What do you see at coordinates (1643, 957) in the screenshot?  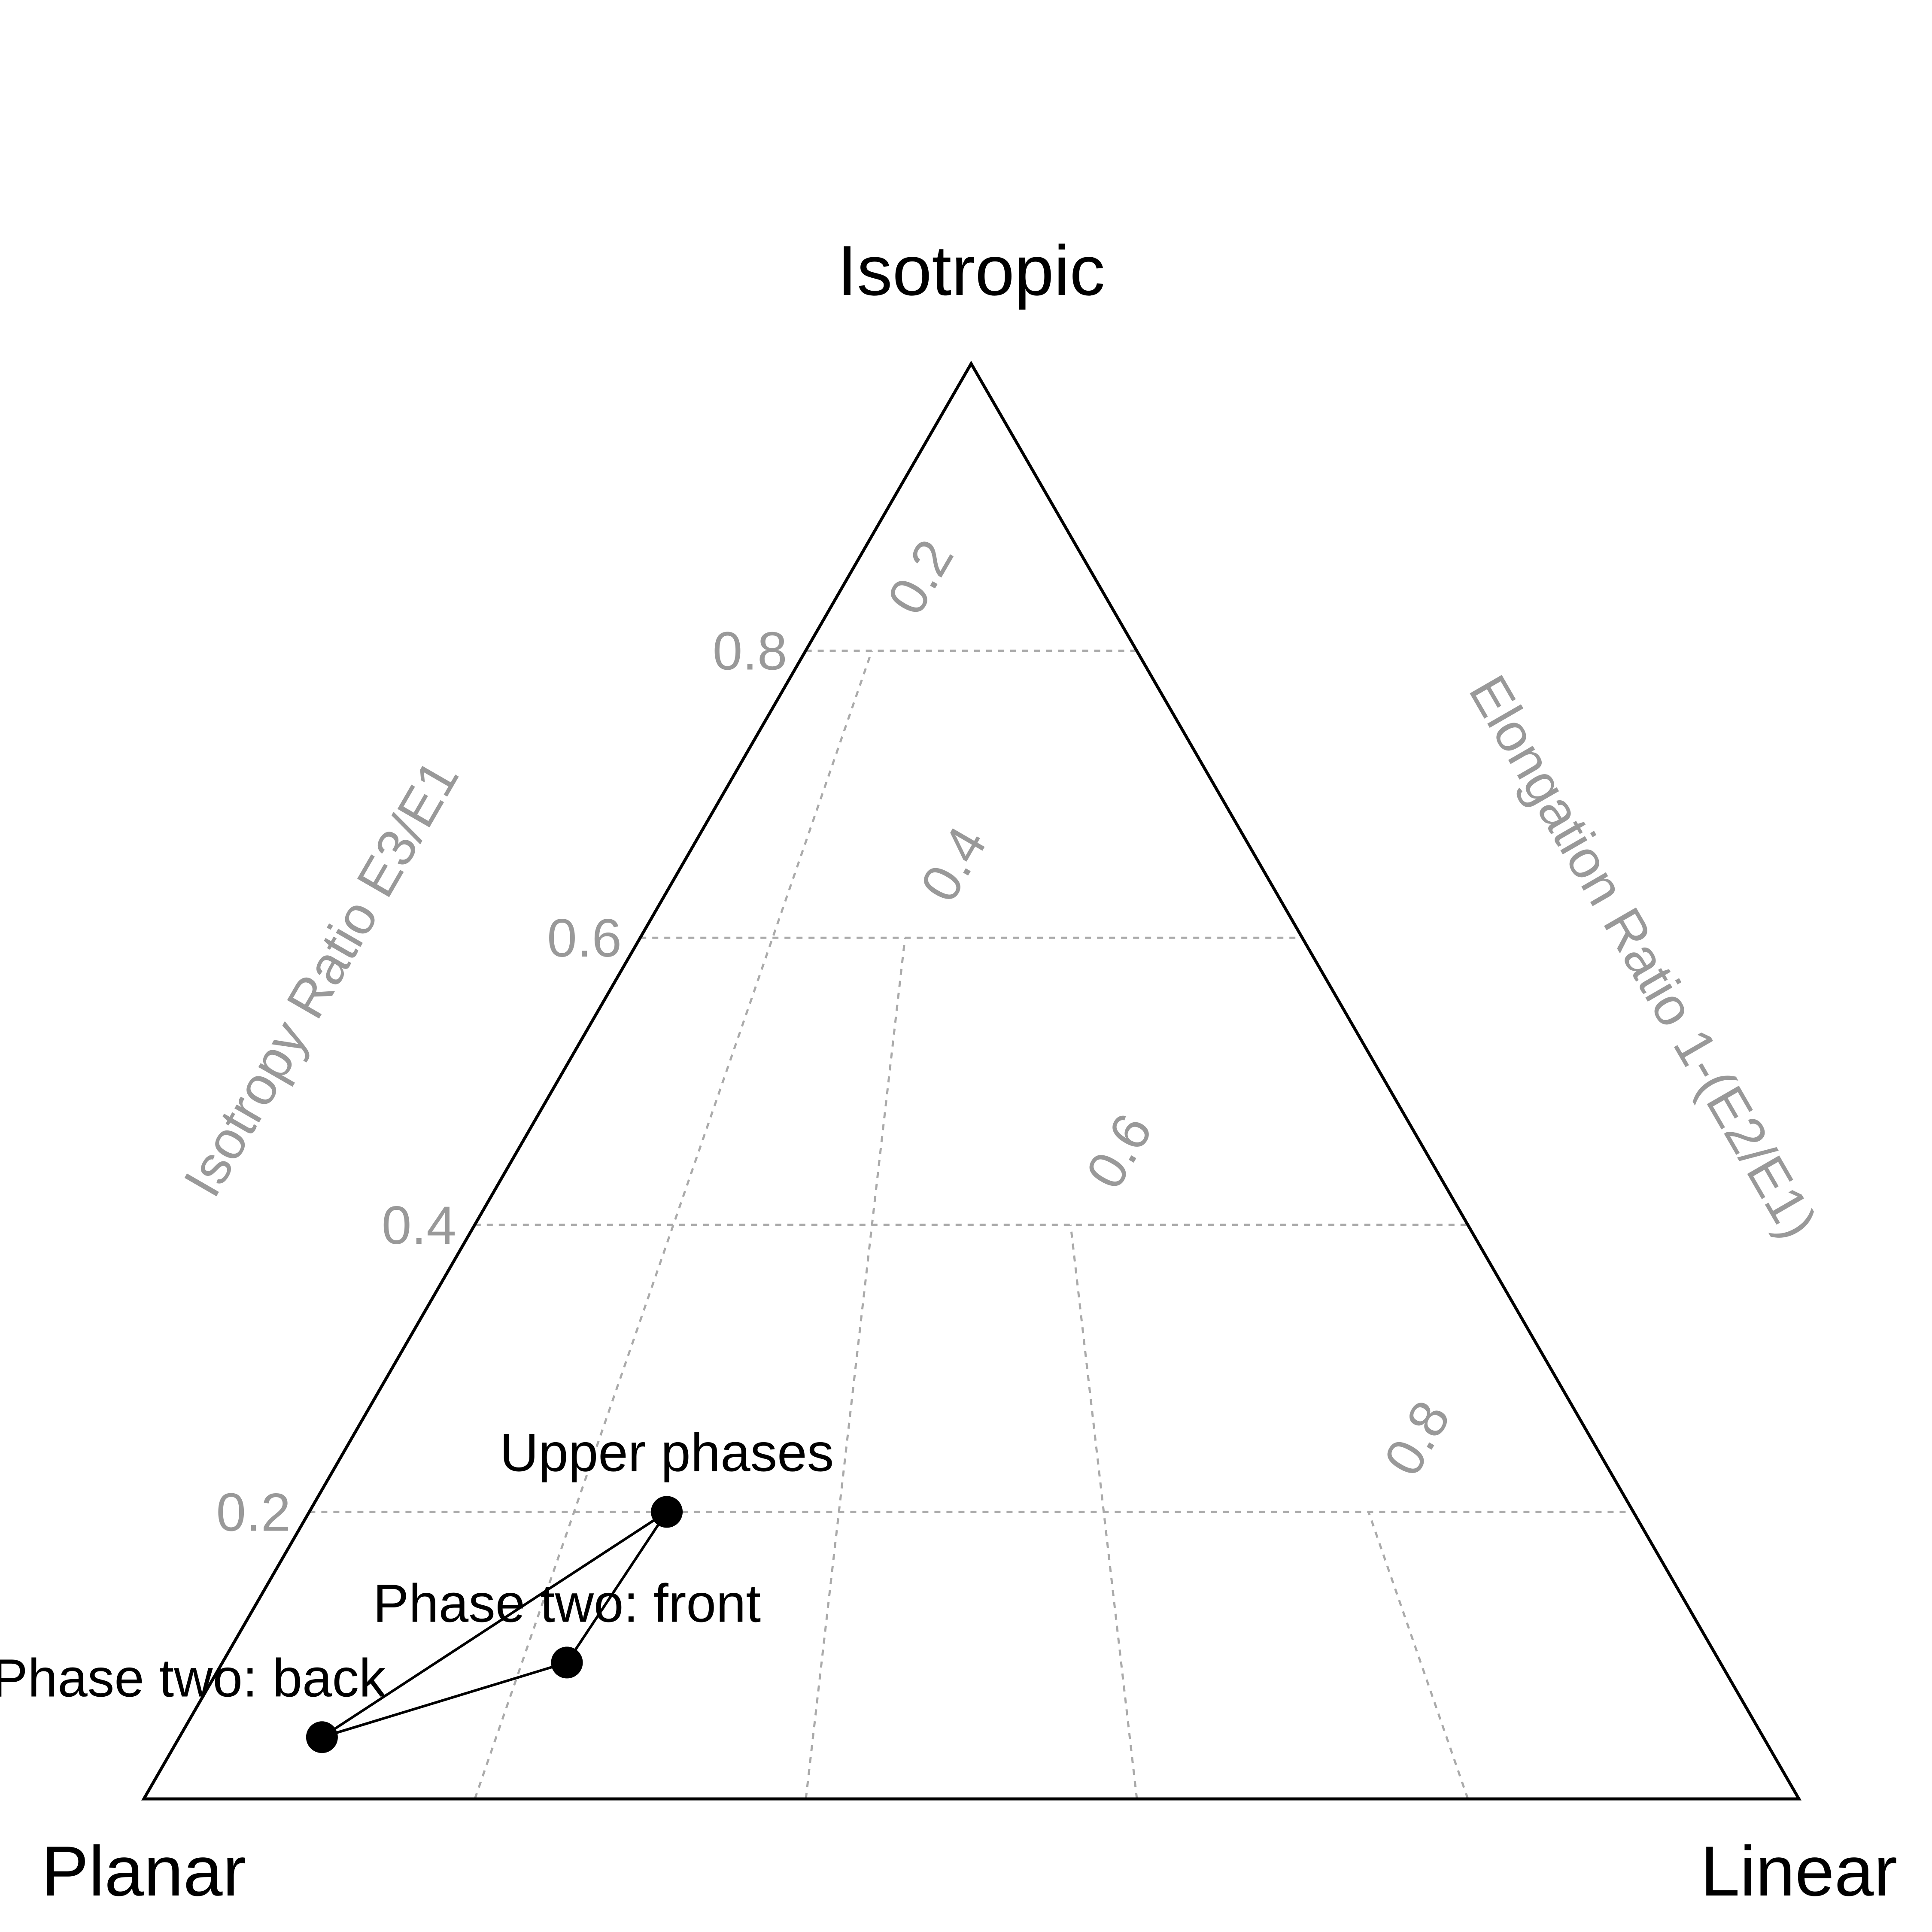 I see `right-axis-title: Elongation Ratio 1-(E2/E1)` at bounding box center [1643, 957].